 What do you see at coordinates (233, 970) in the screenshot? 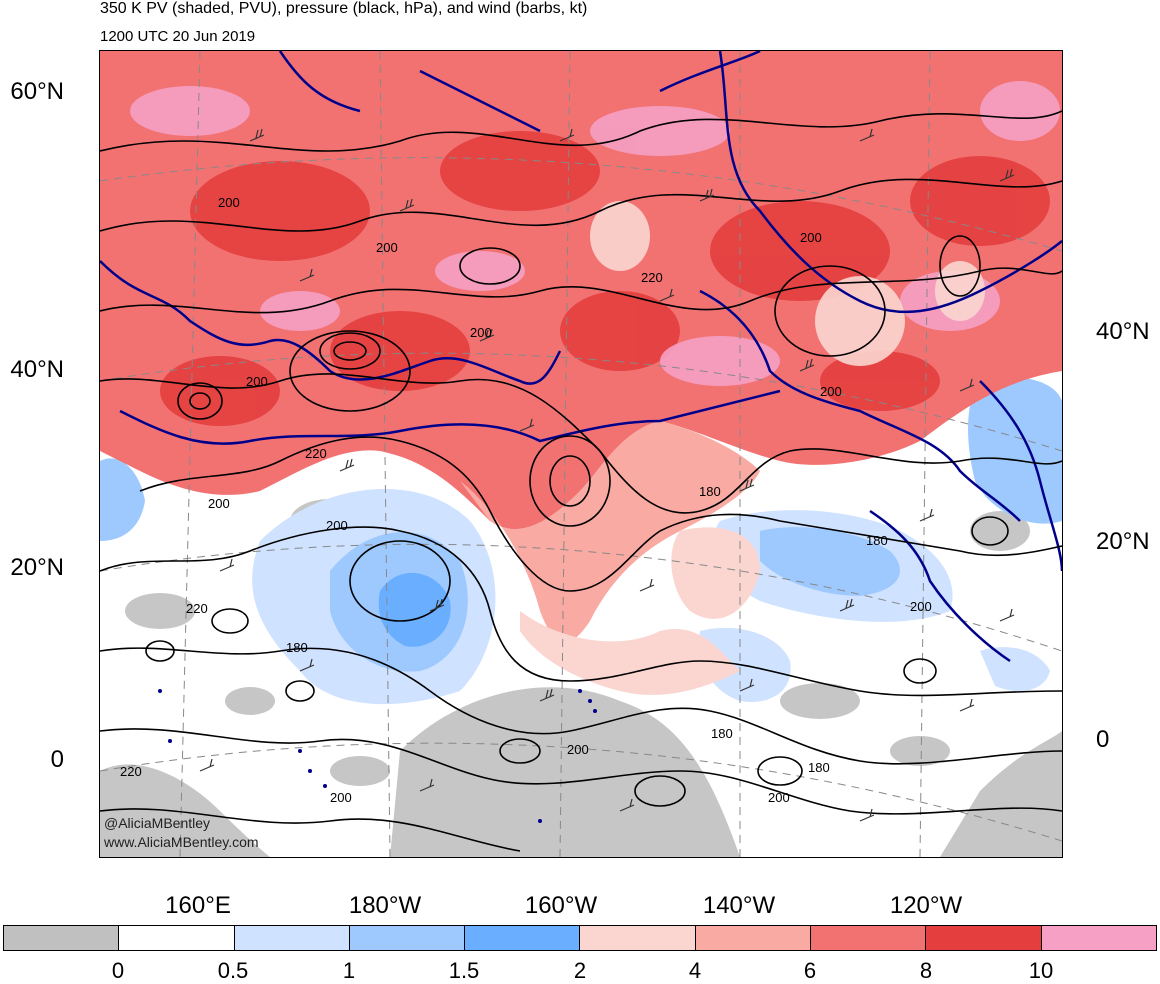
I see `colorbar-tick-label: 0.5` at bounding box center [233, 970].